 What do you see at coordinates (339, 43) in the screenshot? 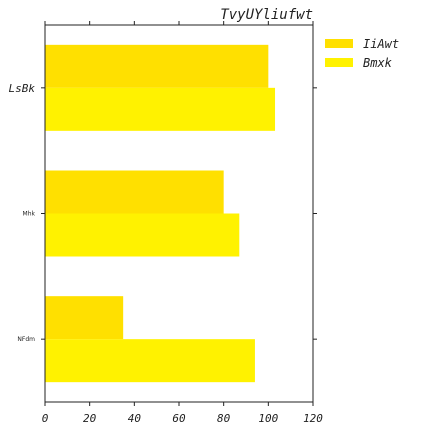
I see `legend-swatch-IiAwt` at bounding box center [339, 43].